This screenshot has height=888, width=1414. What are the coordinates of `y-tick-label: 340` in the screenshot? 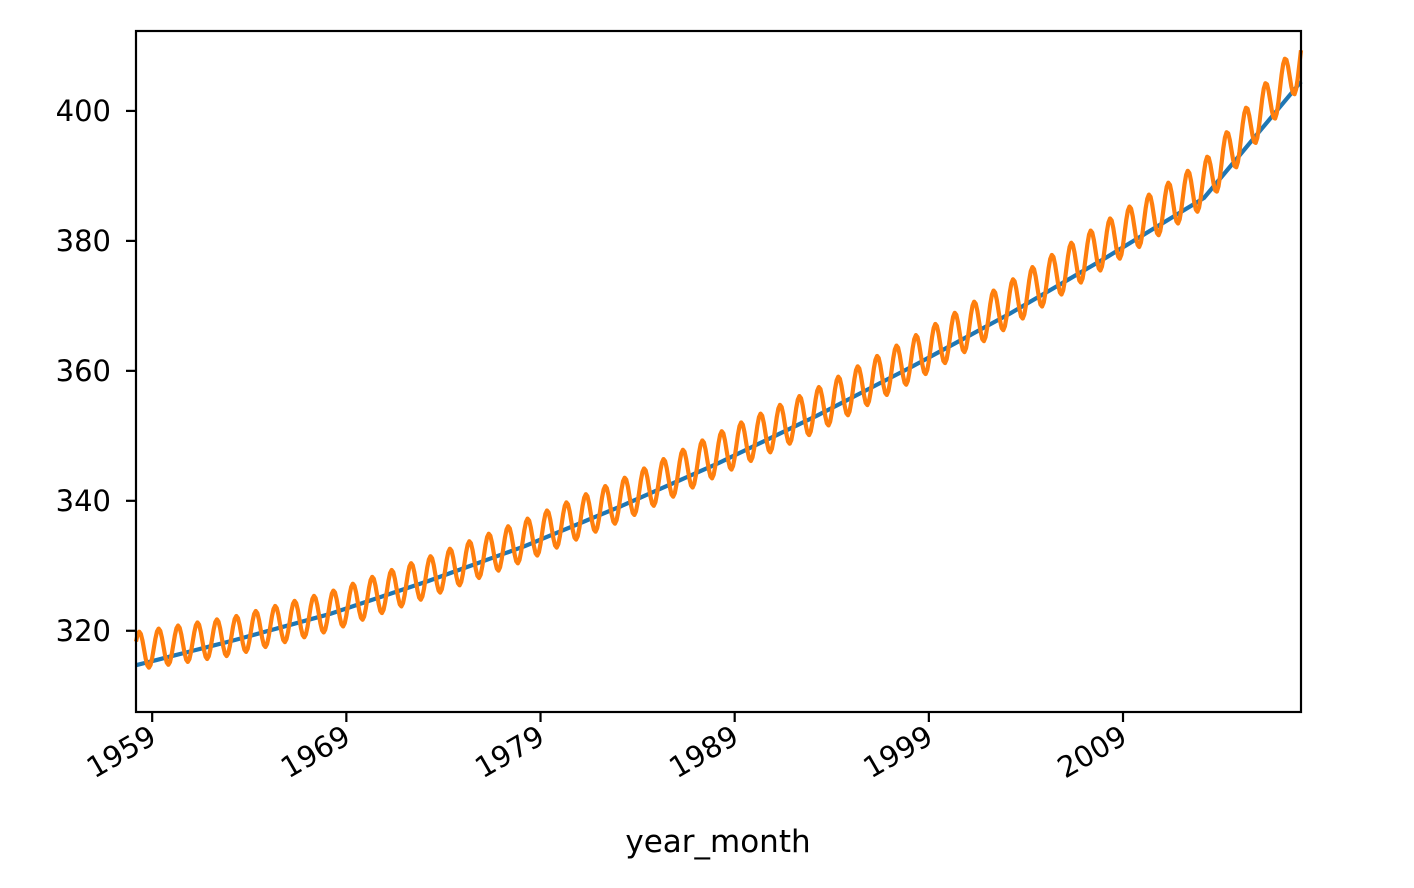 It's located at (83, 501).